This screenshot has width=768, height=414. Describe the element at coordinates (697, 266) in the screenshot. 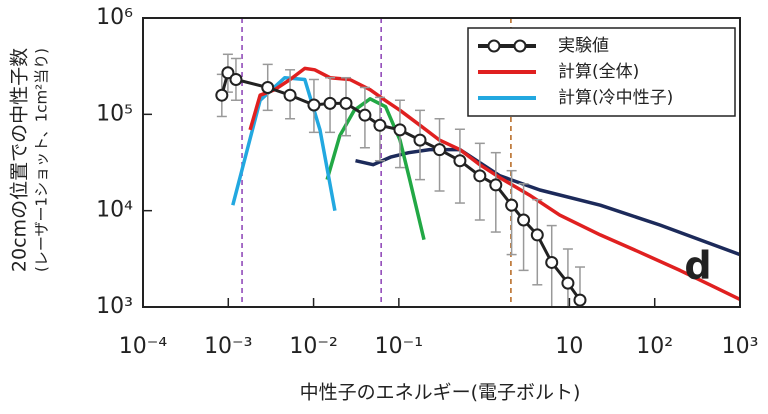

I see `annotation: d` at that location.